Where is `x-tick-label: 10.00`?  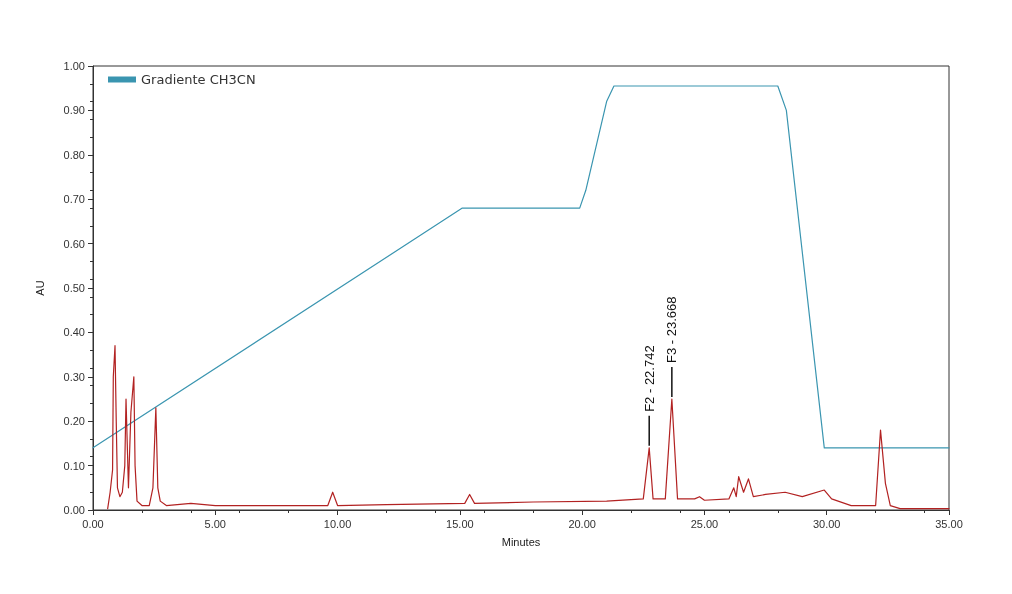
x-tick-label: 10.00 is located at coordinates (337, 523).